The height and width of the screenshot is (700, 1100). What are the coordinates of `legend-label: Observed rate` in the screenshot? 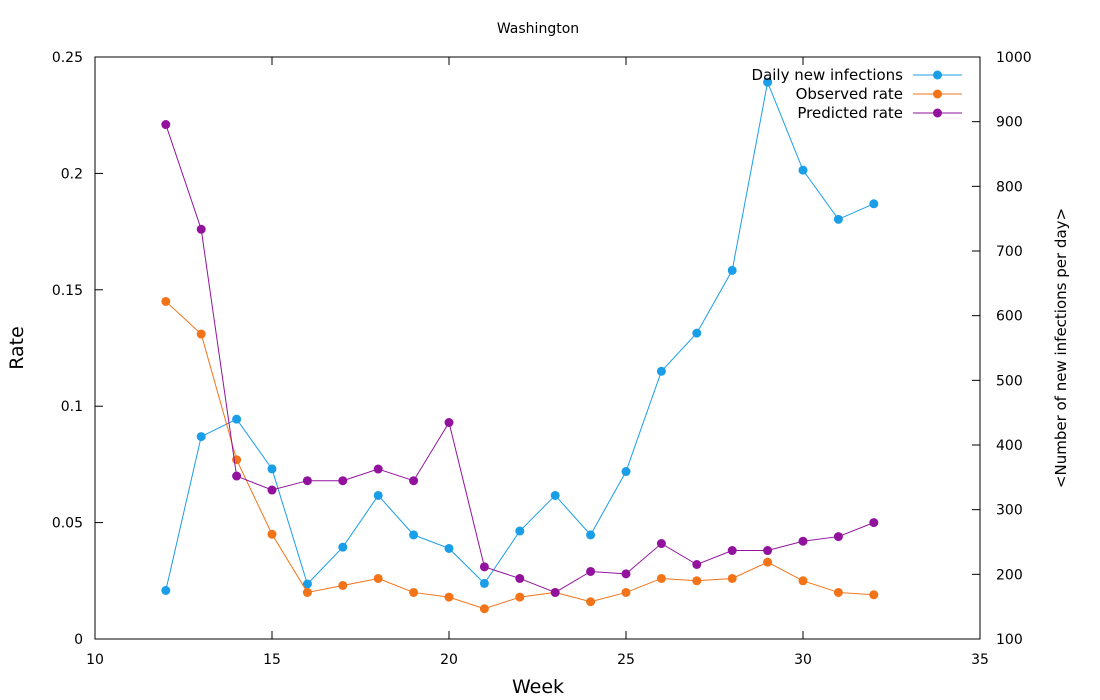 It's located at (849, 94).